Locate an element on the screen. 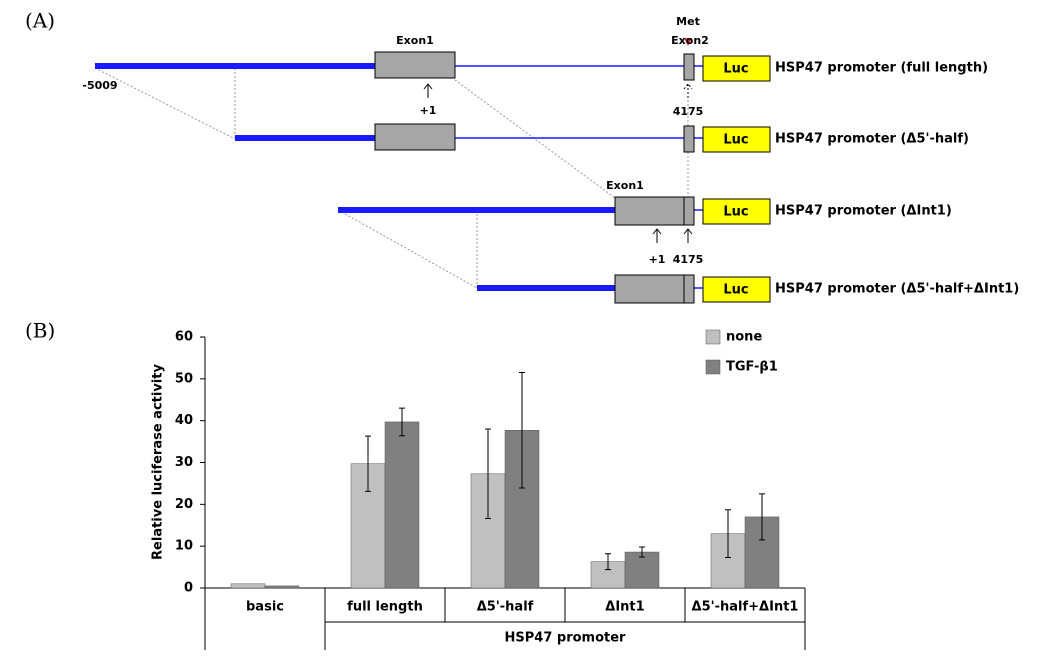  construct-label: HSP47 promoter (ΔInt1) is located at coordinates (863, 211).